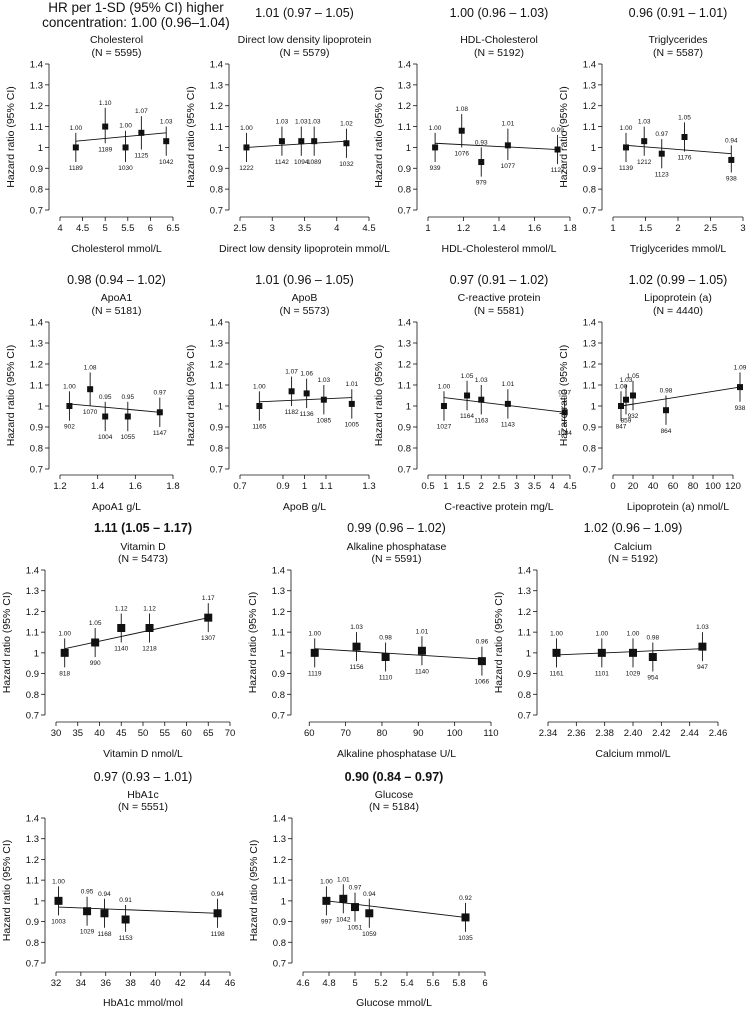 This screenshot has height=1022, width=753. Describe the element at coordinates (444, 427) in the screenshot. I see `n-point-label: 1027` at that location.